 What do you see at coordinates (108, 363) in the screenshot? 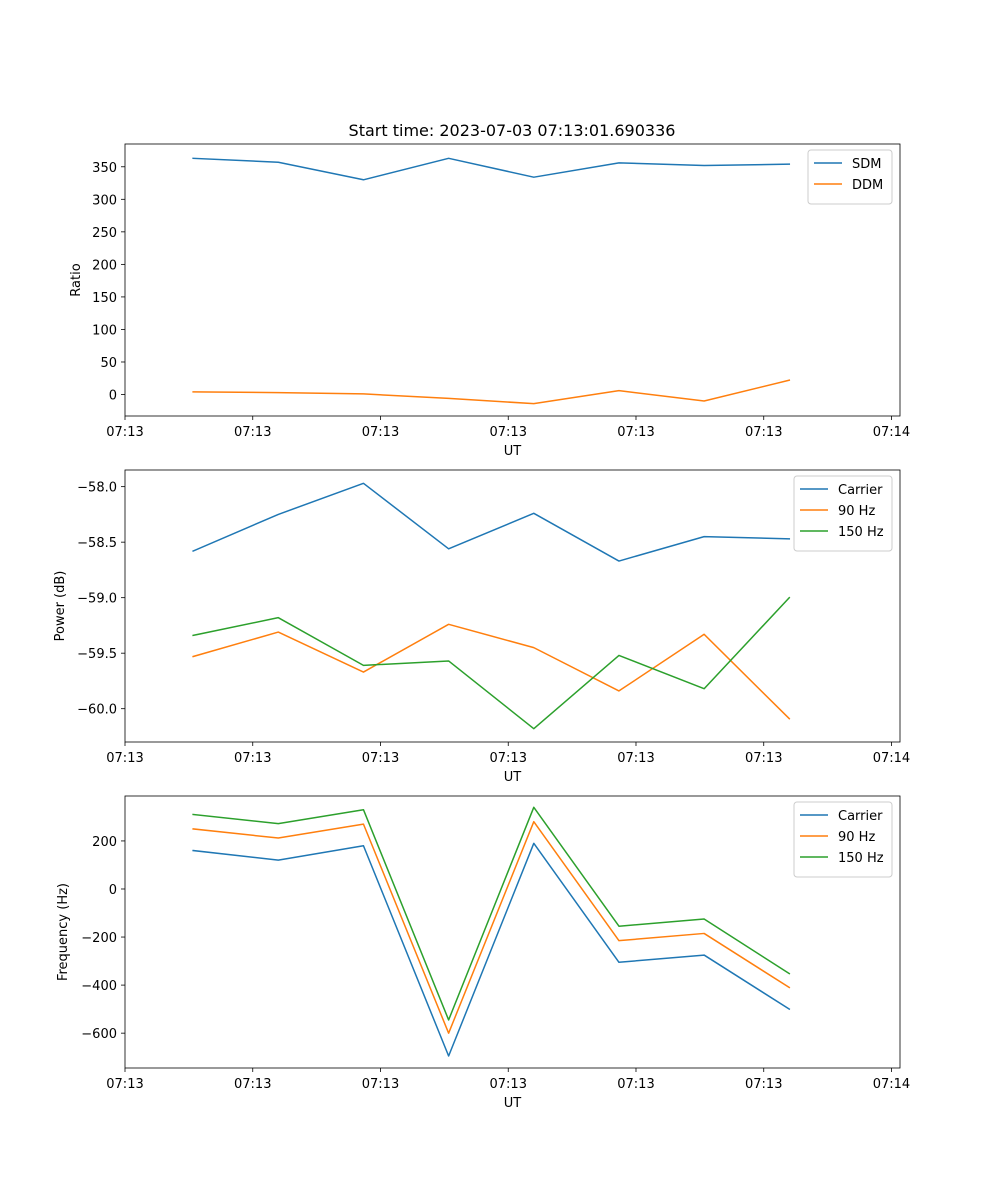
I see `y-tick-label: 50` at bounding box center [108, 363].